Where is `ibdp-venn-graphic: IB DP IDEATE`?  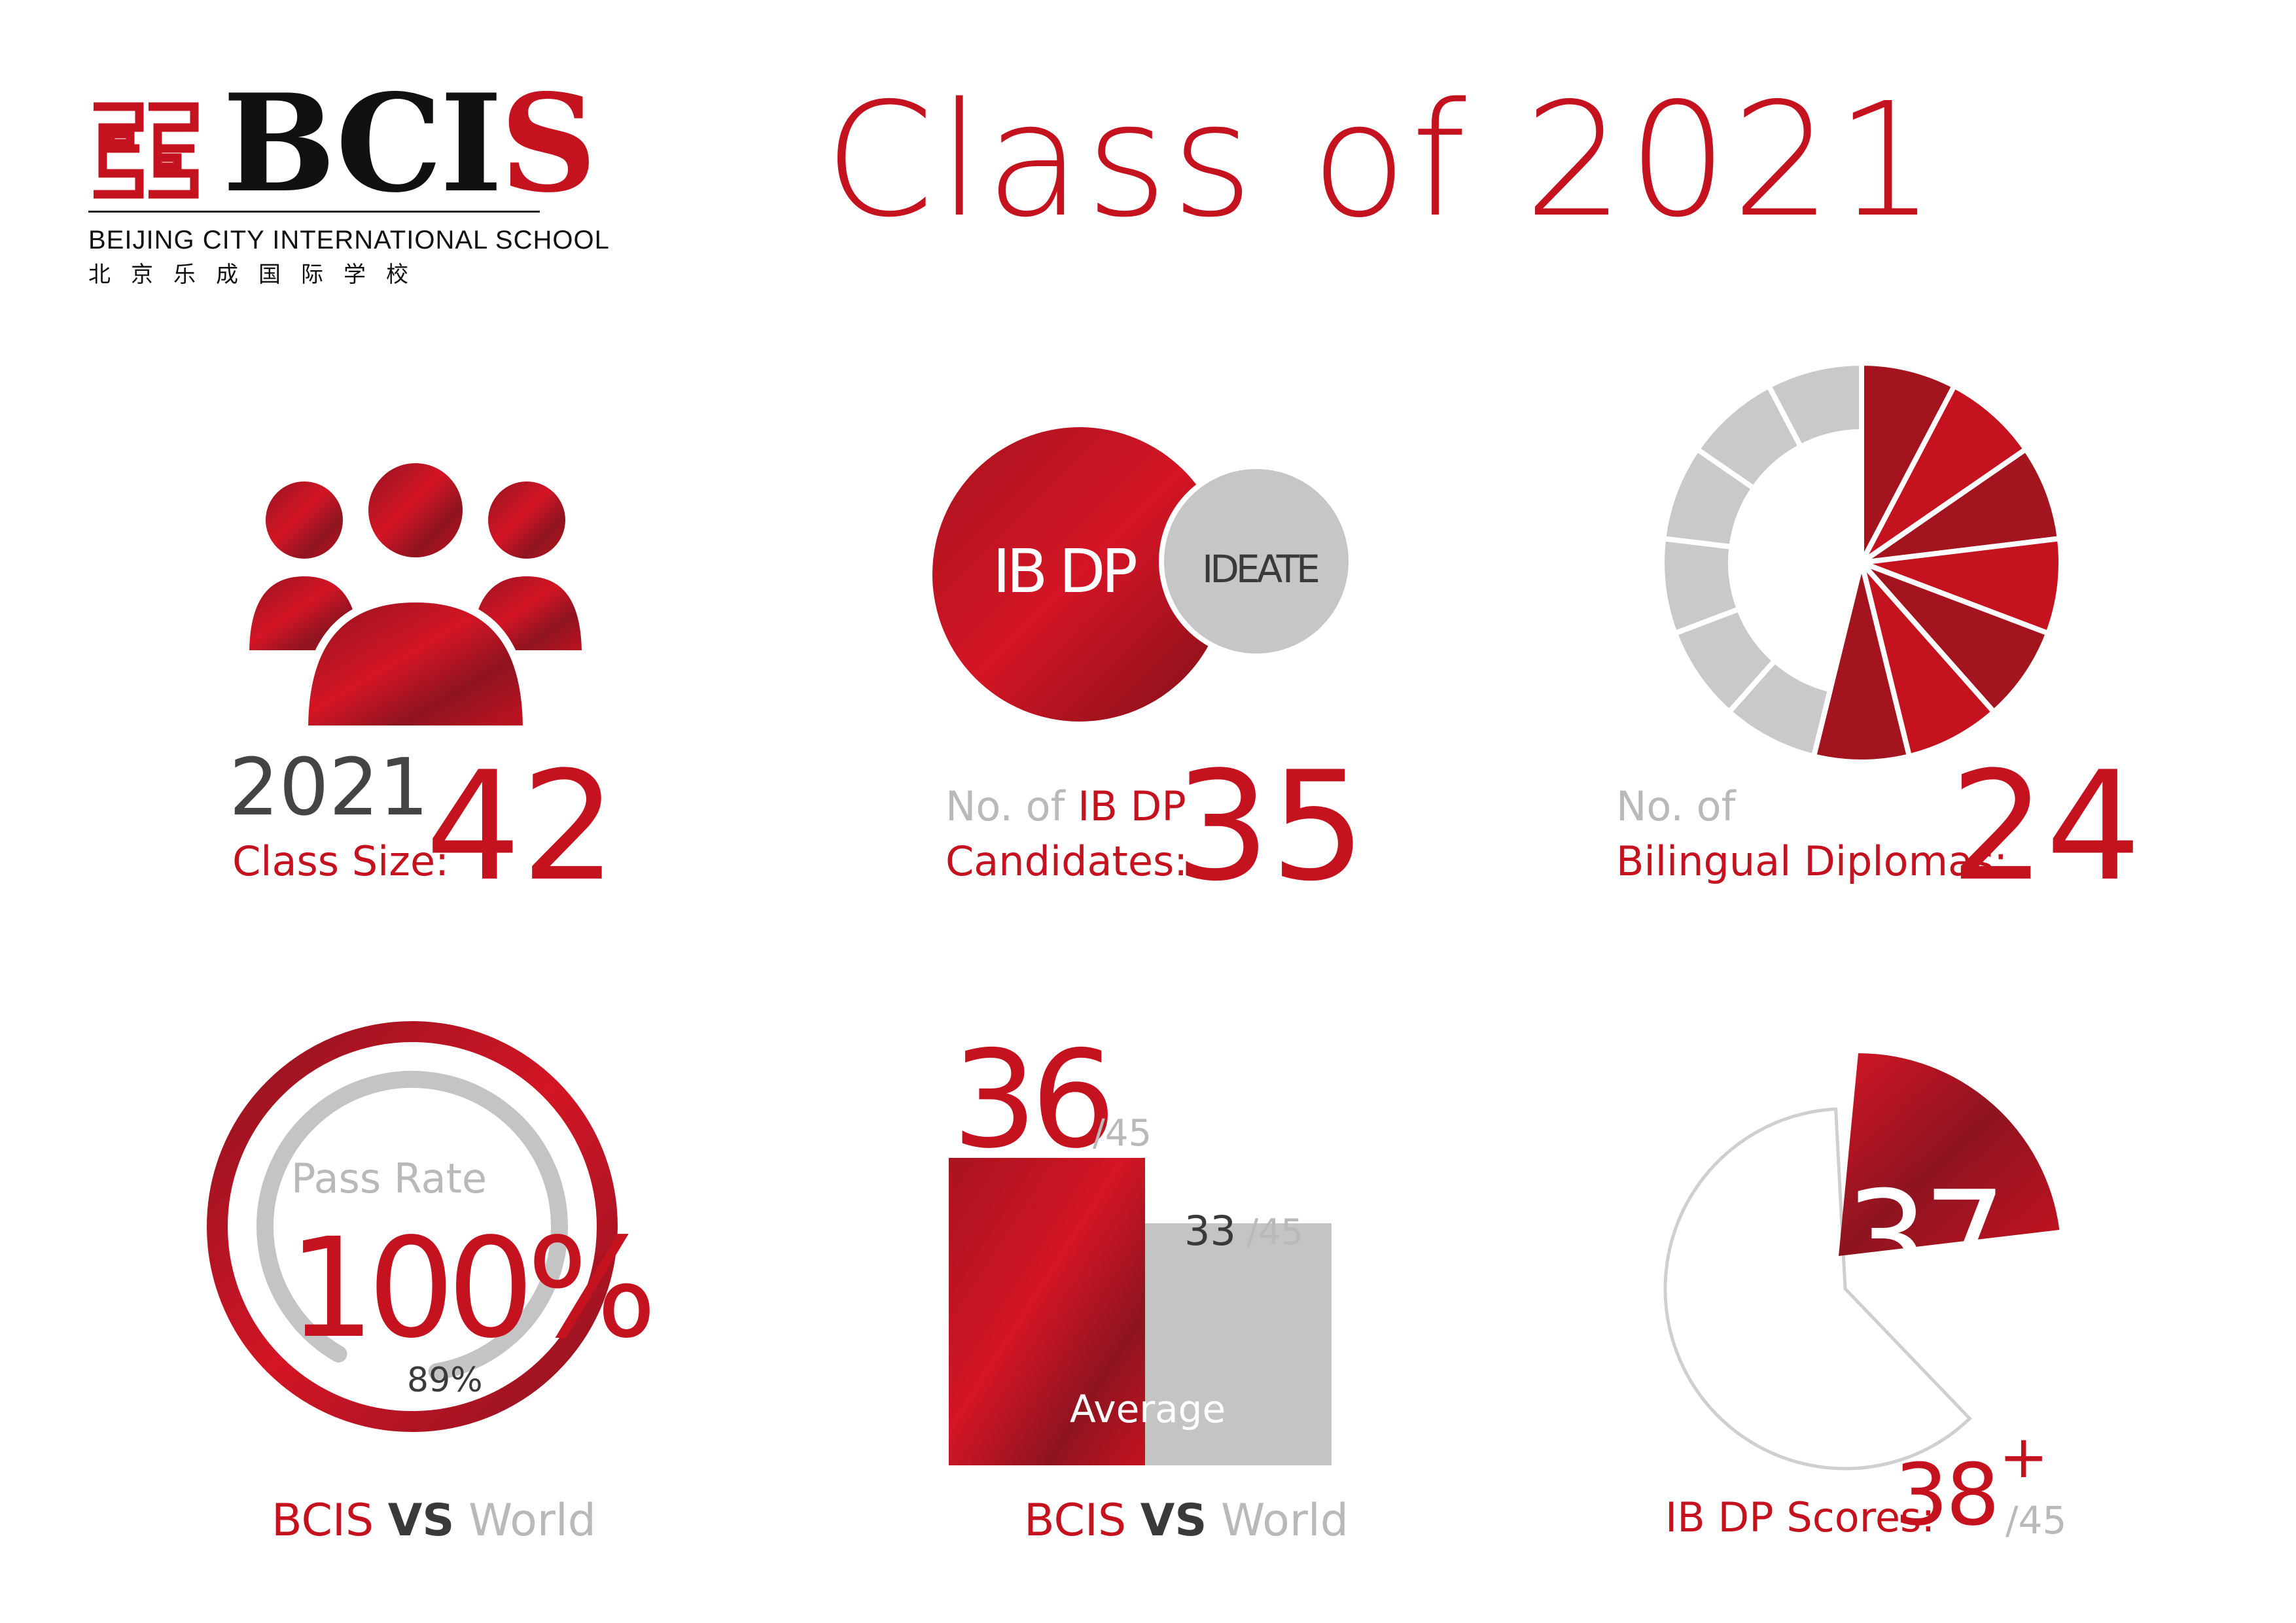 ibdp-venn-graphic: IB DP IDEATE is located at coordinates (1143, 575).